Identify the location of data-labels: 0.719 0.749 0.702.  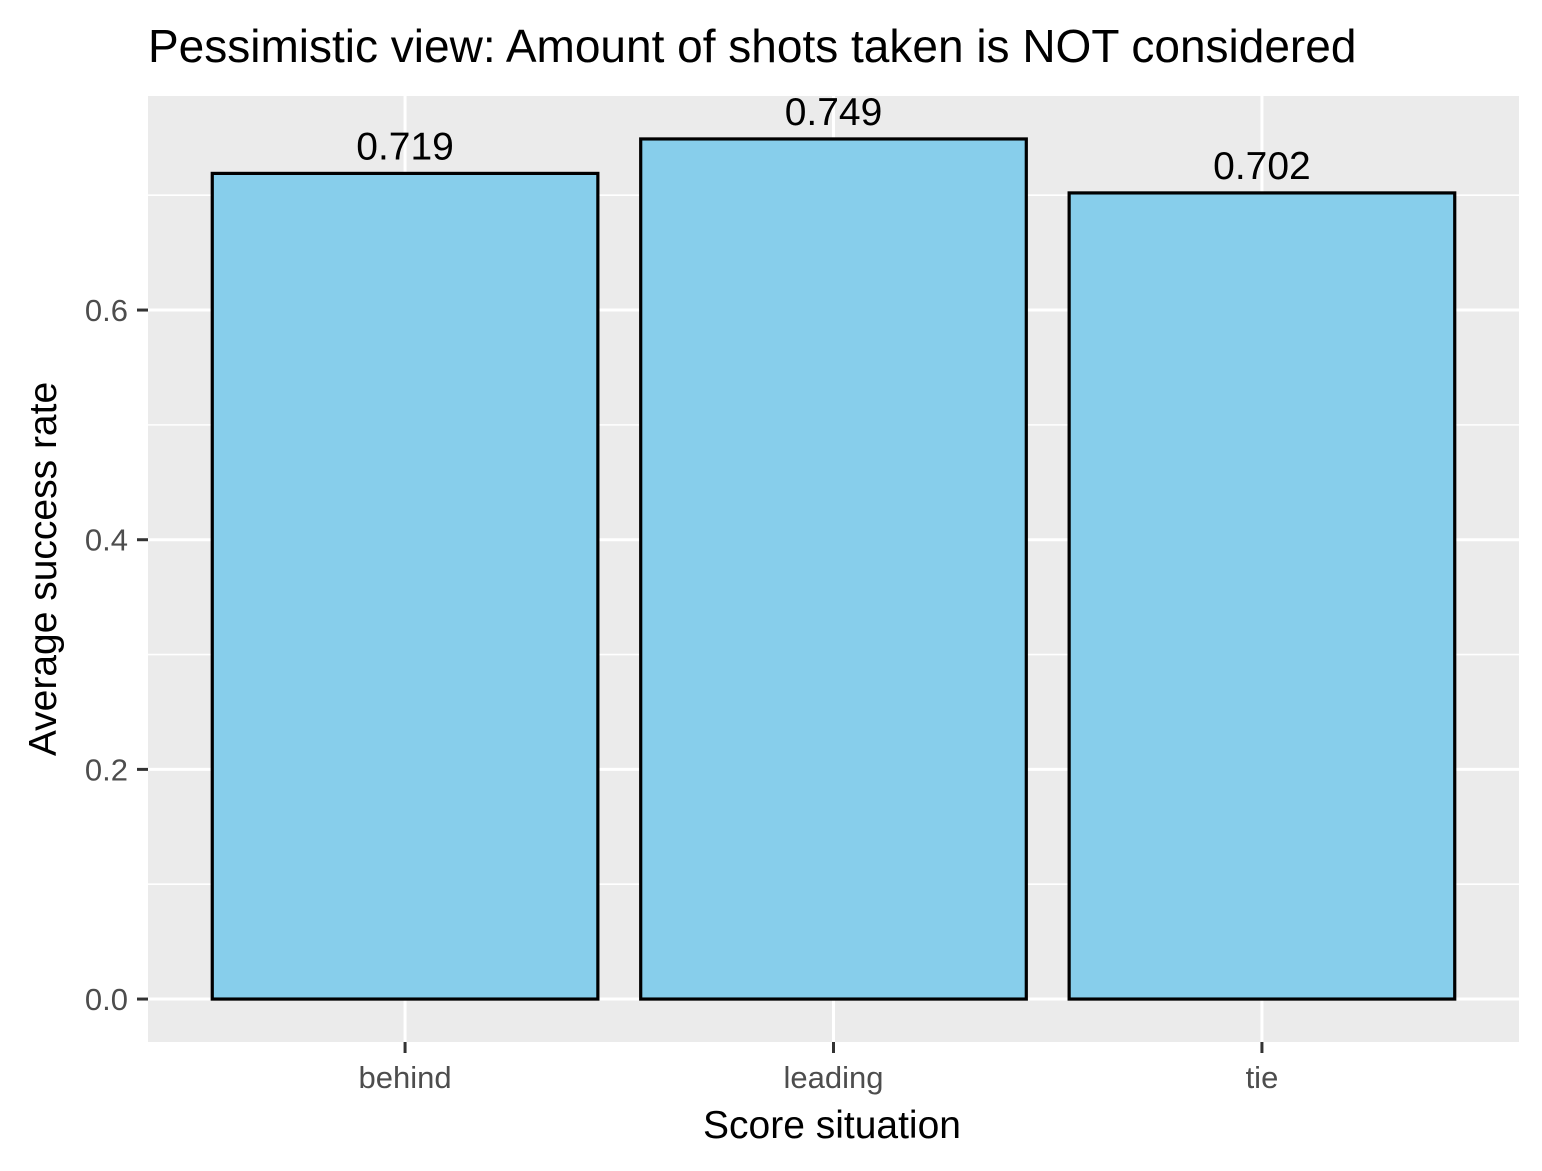
(833, 139).